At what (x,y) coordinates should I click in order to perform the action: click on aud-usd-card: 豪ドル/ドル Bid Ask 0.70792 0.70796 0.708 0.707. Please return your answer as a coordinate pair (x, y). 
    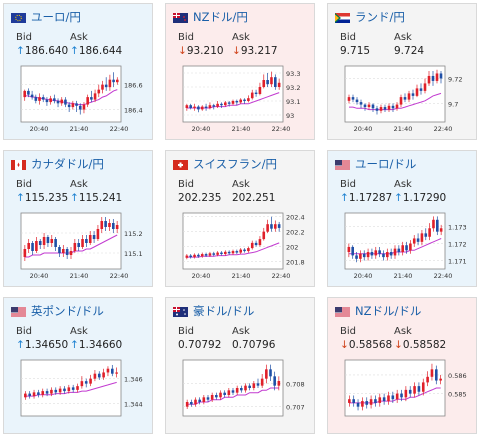
    Looking at the image, I should click on (240, 365).